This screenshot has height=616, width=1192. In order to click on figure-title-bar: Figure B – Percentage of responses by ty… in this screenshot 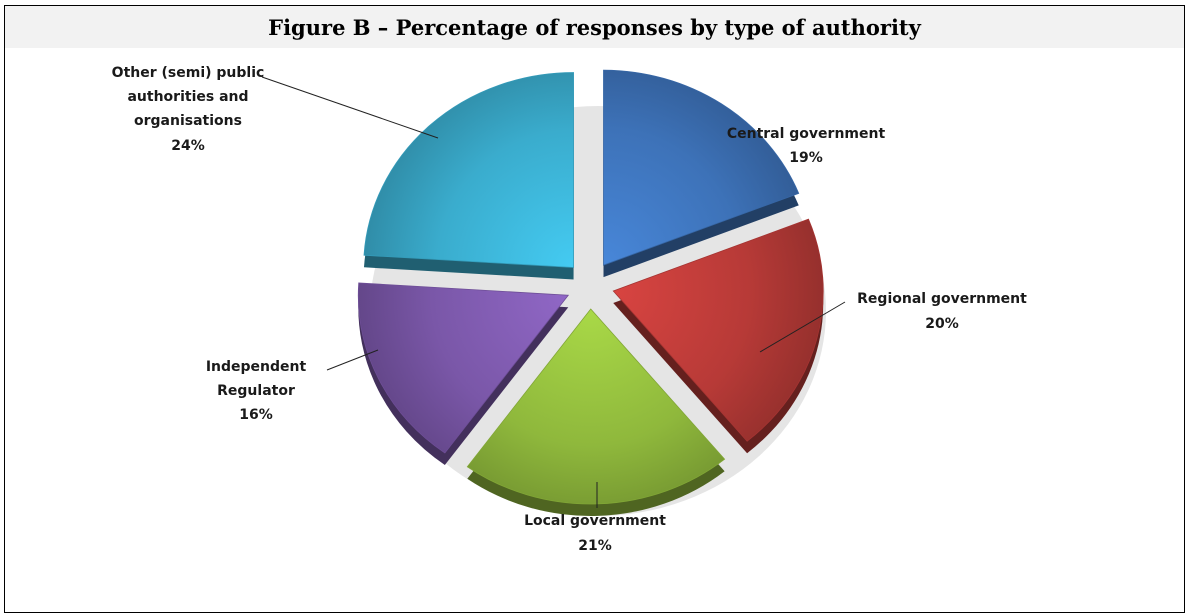, I will do `click(594, 27)`.